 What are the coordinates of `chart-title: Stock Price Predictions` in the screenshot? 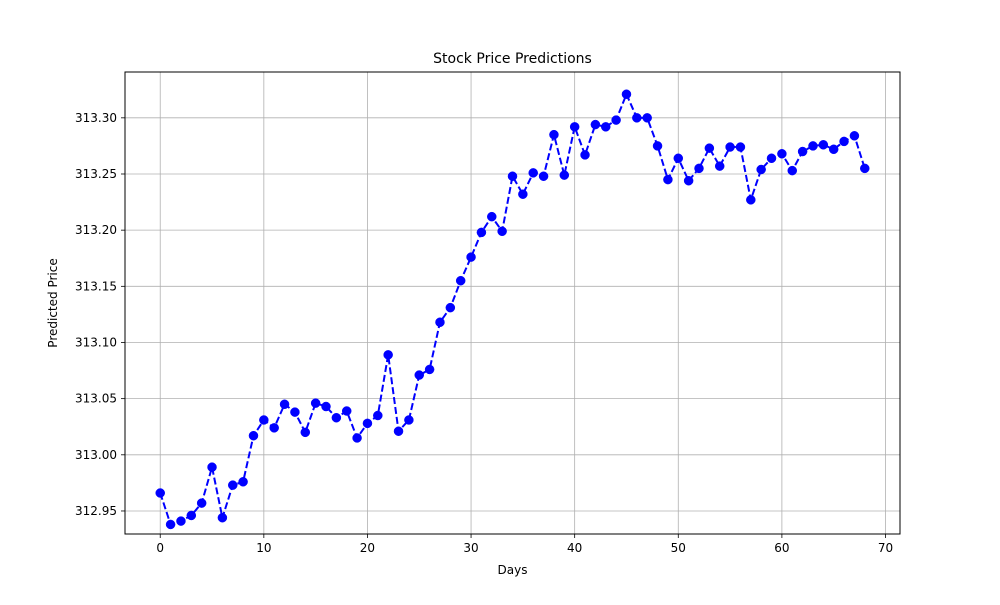 It's located at (512, 59).